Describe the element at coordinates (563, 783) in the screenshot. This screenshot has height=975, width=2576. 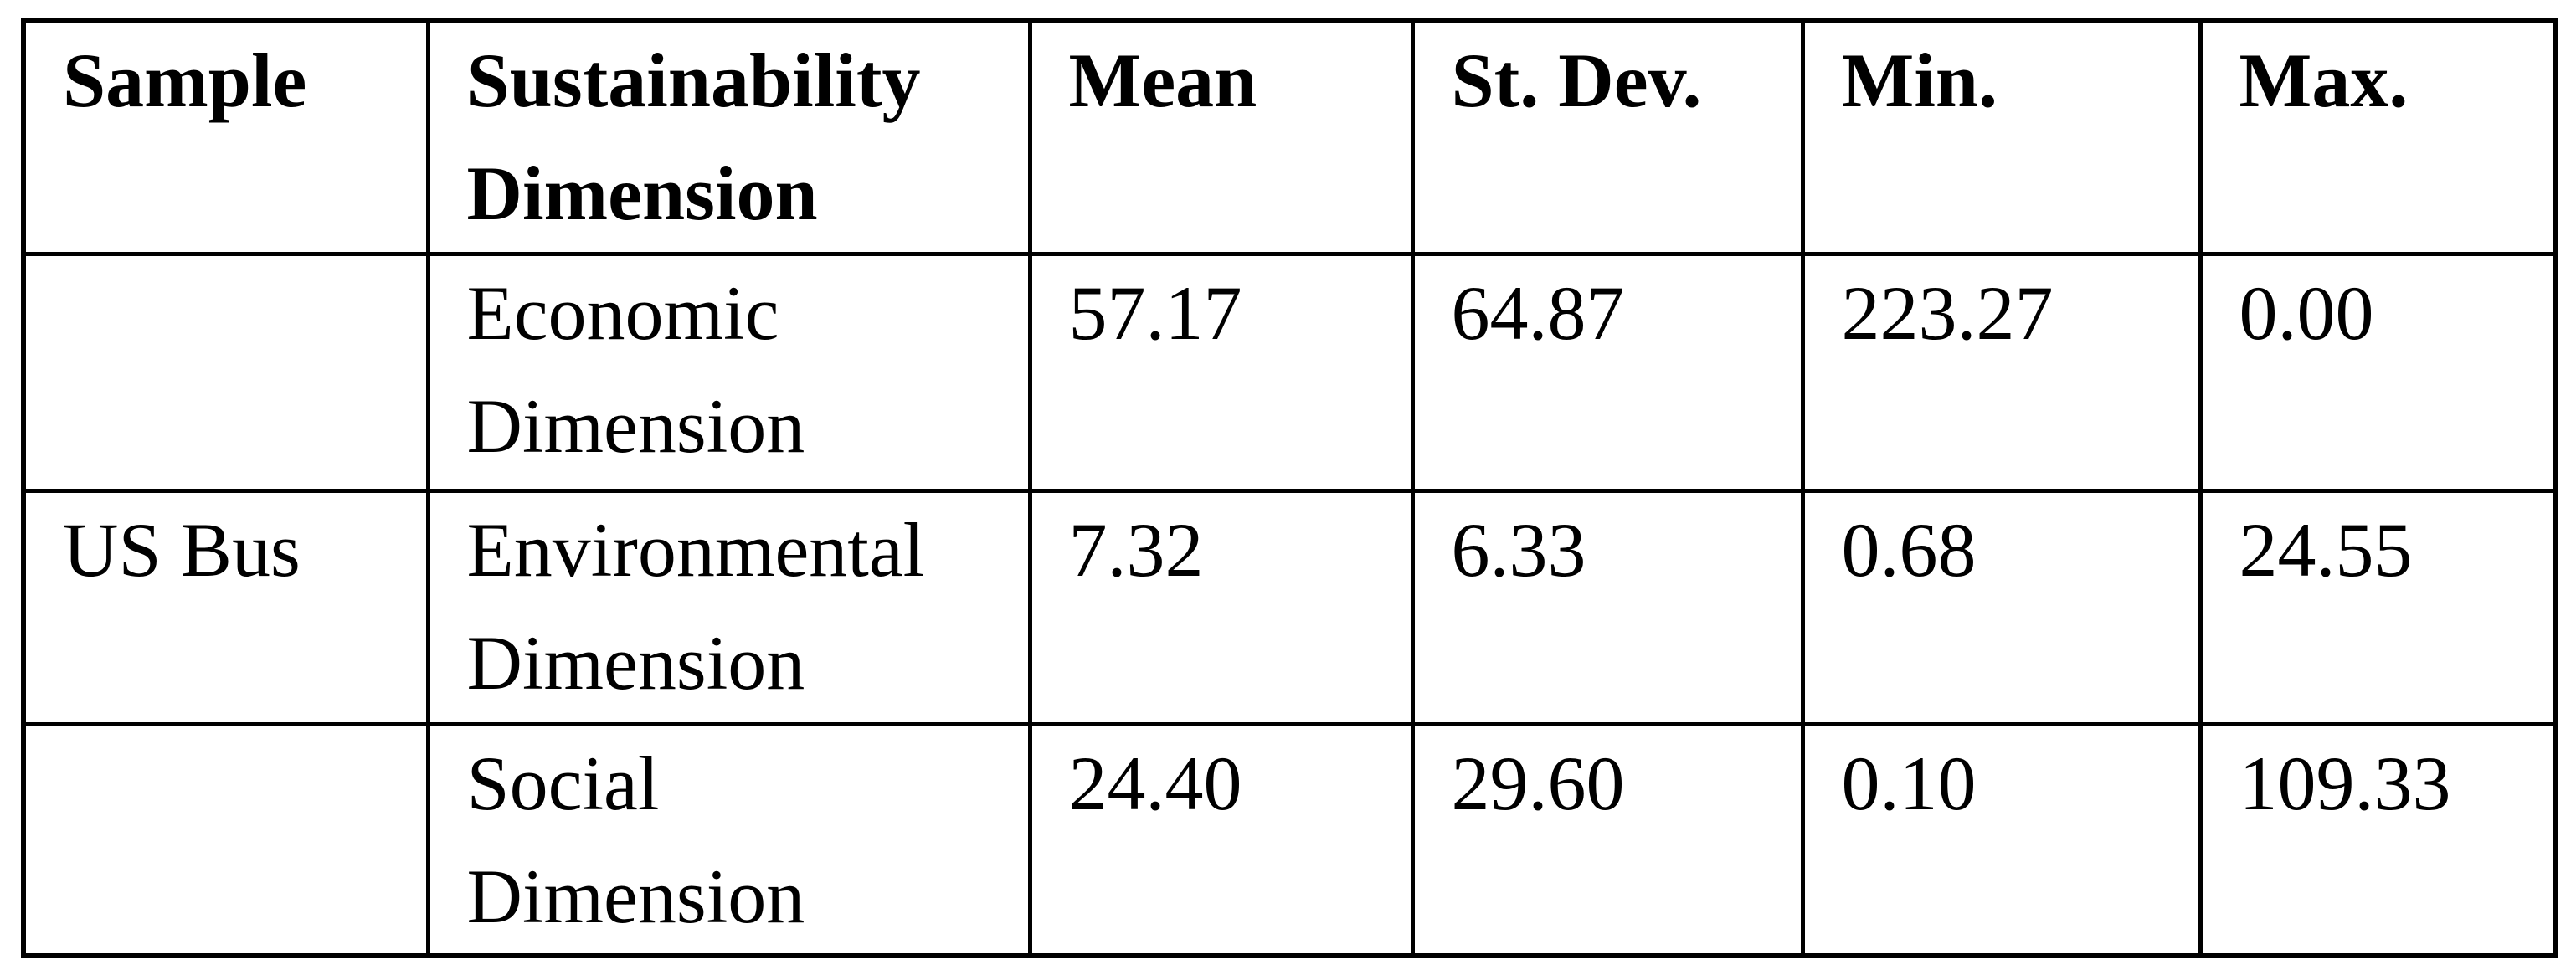
I see `dimension-line1: Social` at that location.